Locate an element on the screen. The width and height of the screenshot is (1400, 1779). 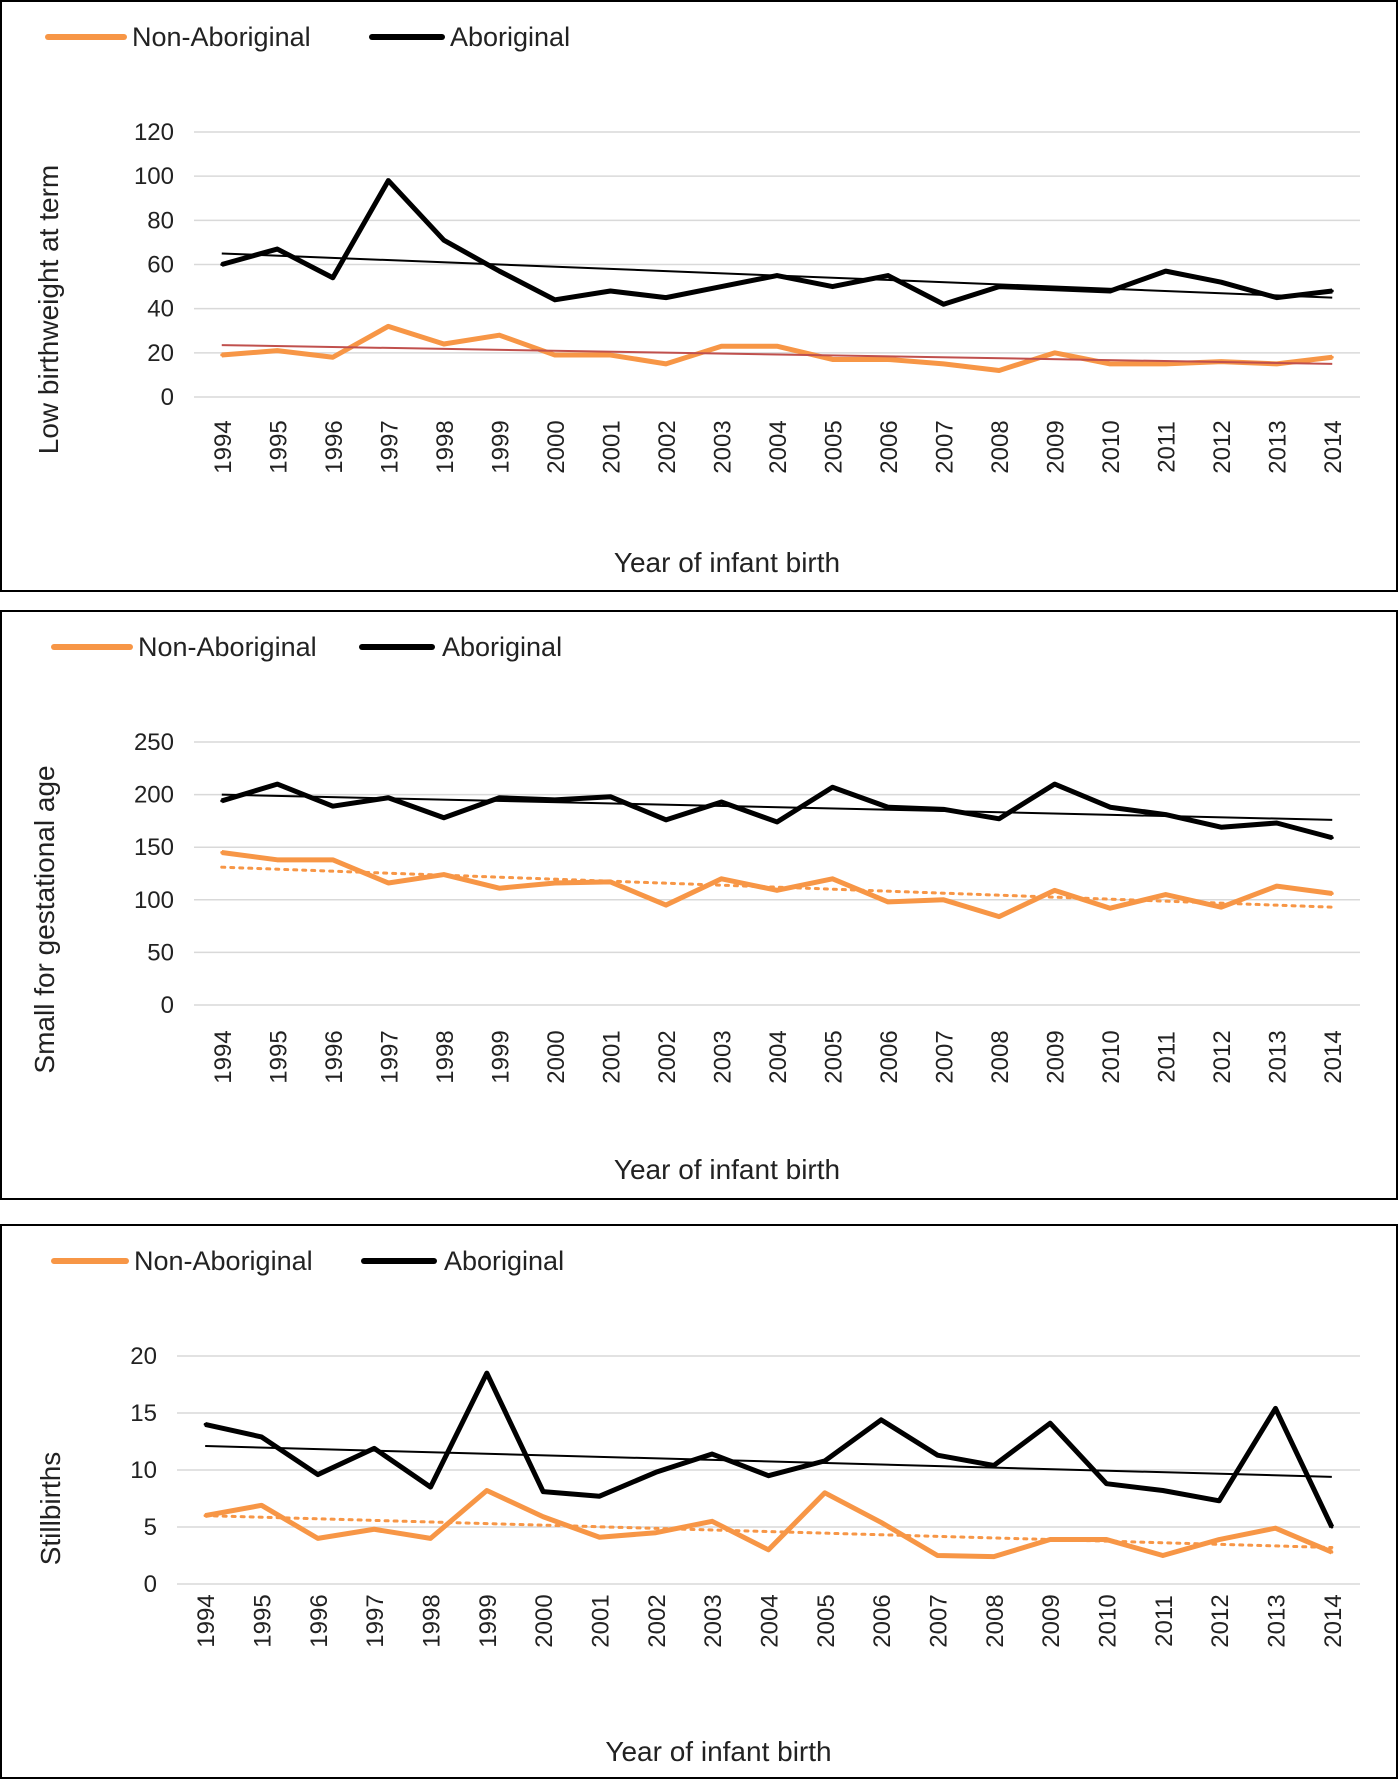
y-tick-label: 150 is located at coordinates (154, 847).